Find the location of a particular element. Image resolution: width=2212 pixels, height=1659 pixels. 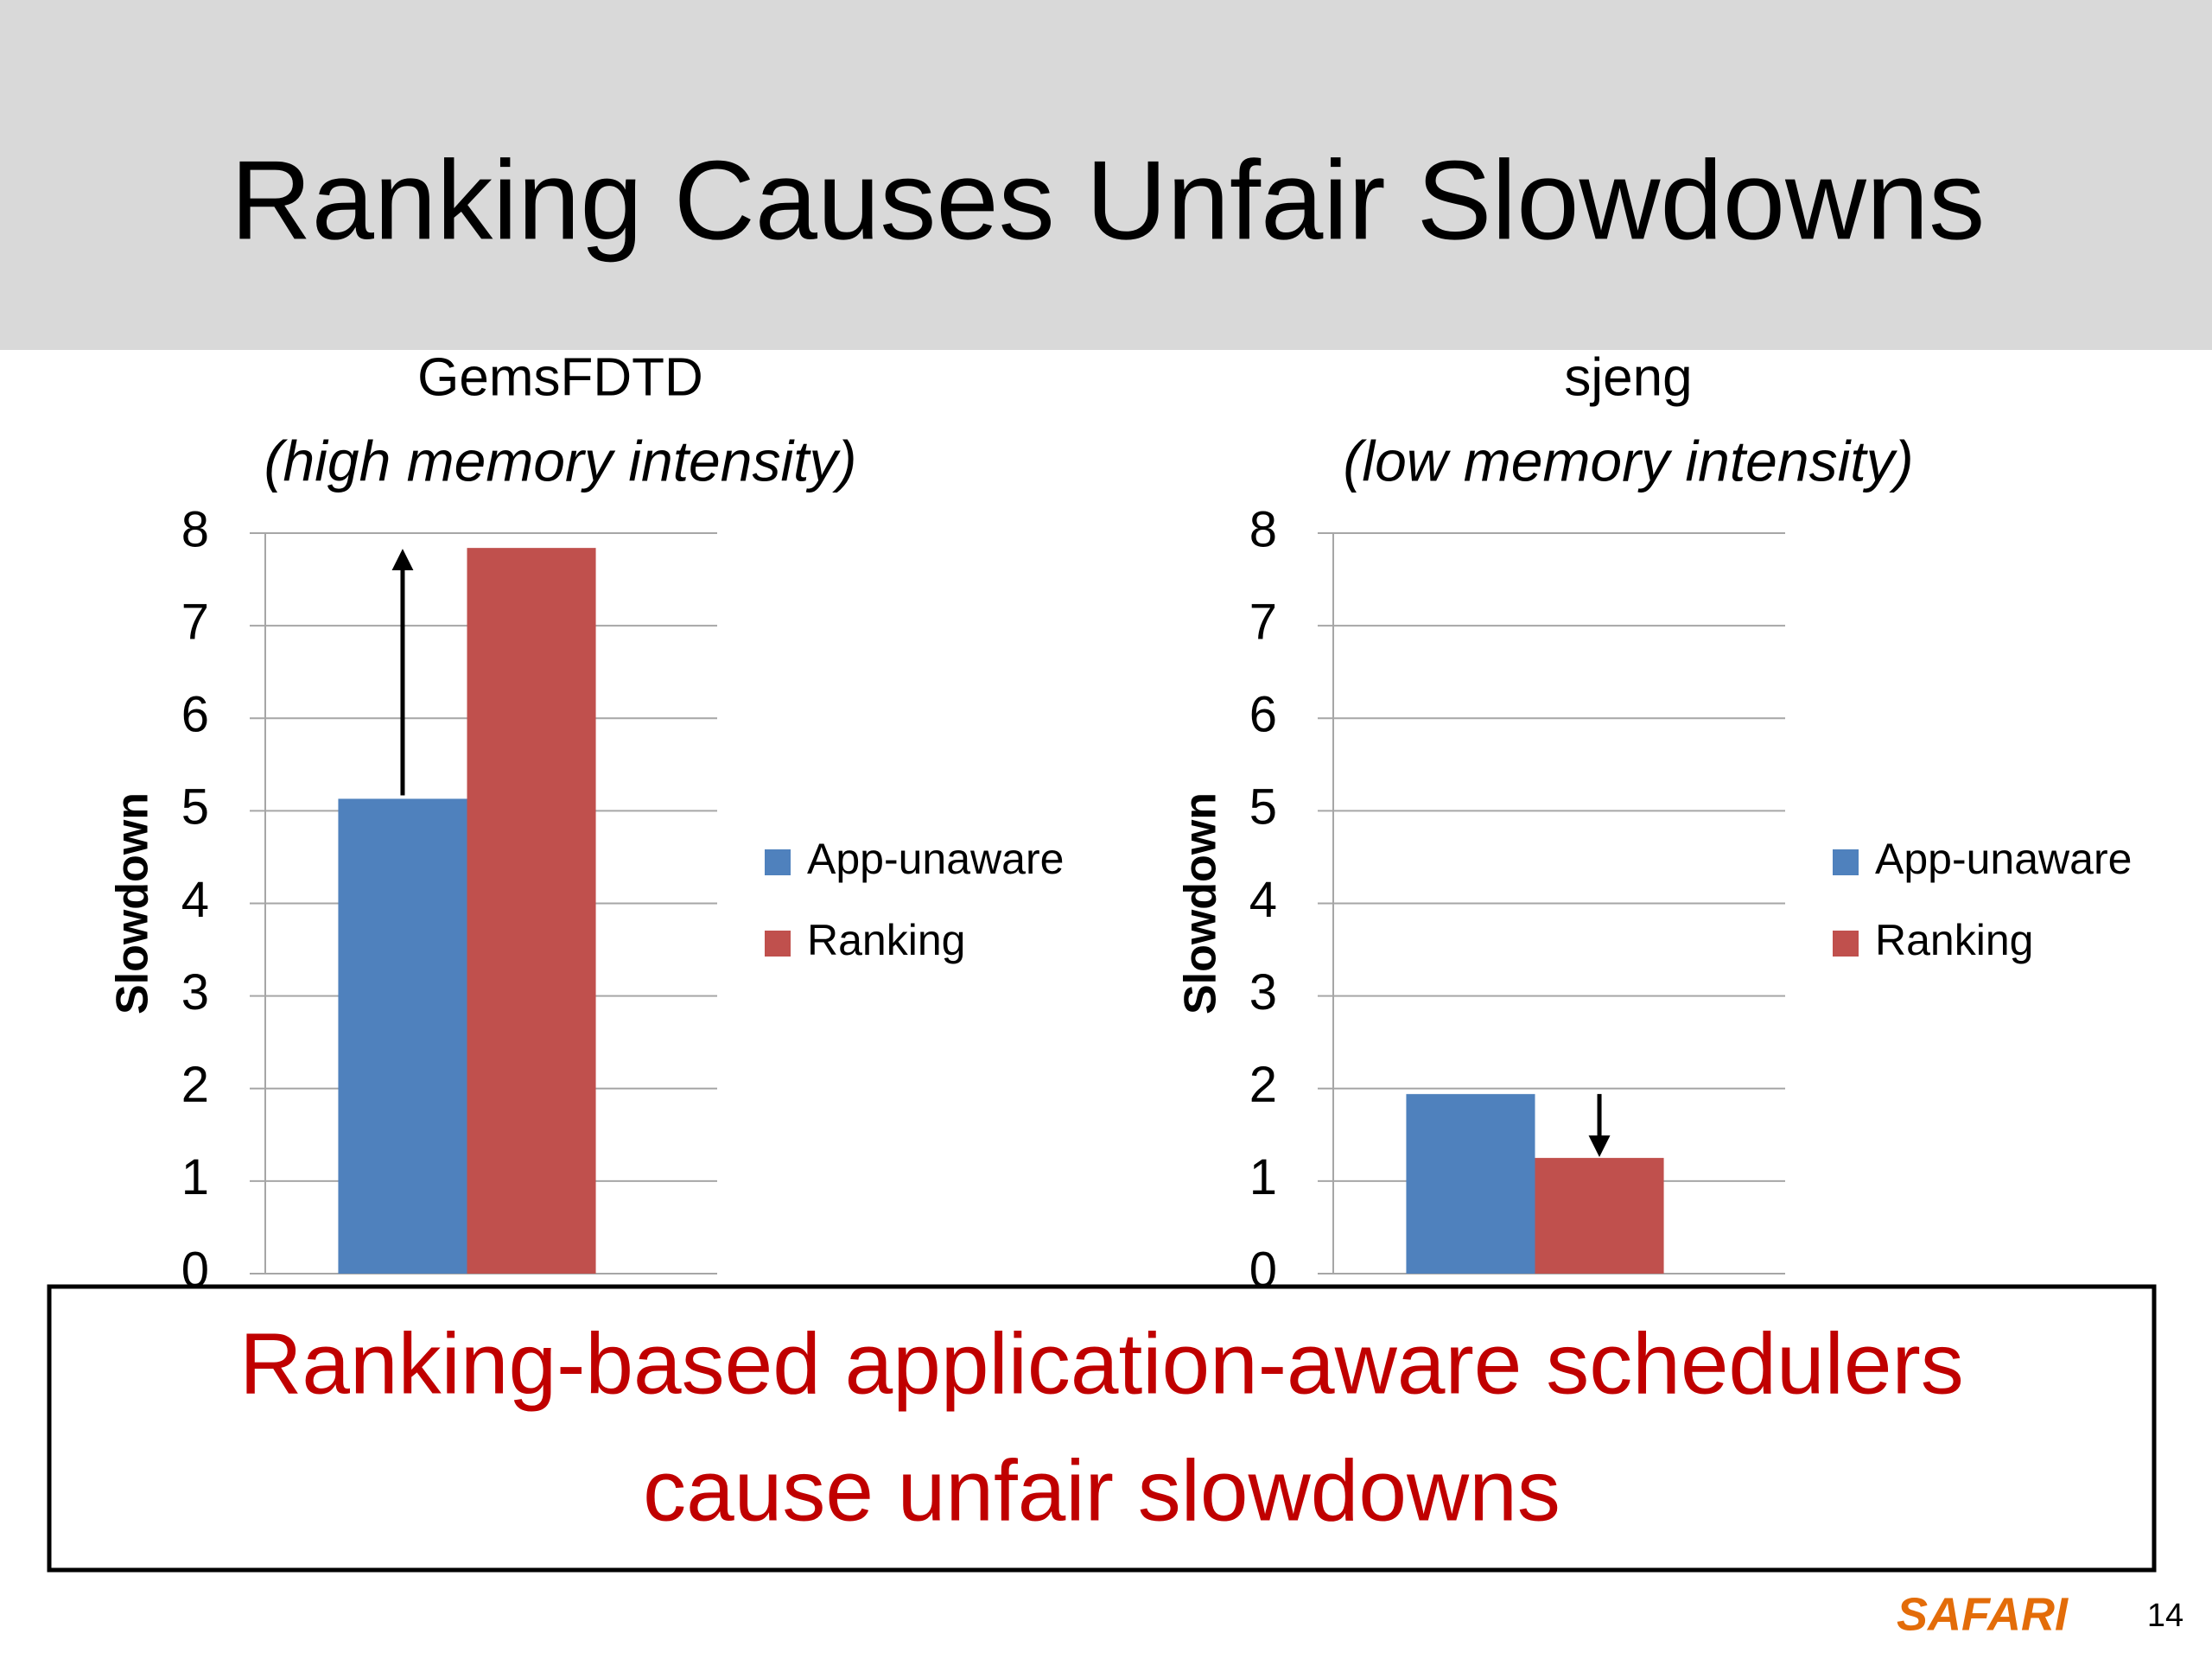

callout-text: cause unfair slowdowns is located at coordinates (1101, 1490).